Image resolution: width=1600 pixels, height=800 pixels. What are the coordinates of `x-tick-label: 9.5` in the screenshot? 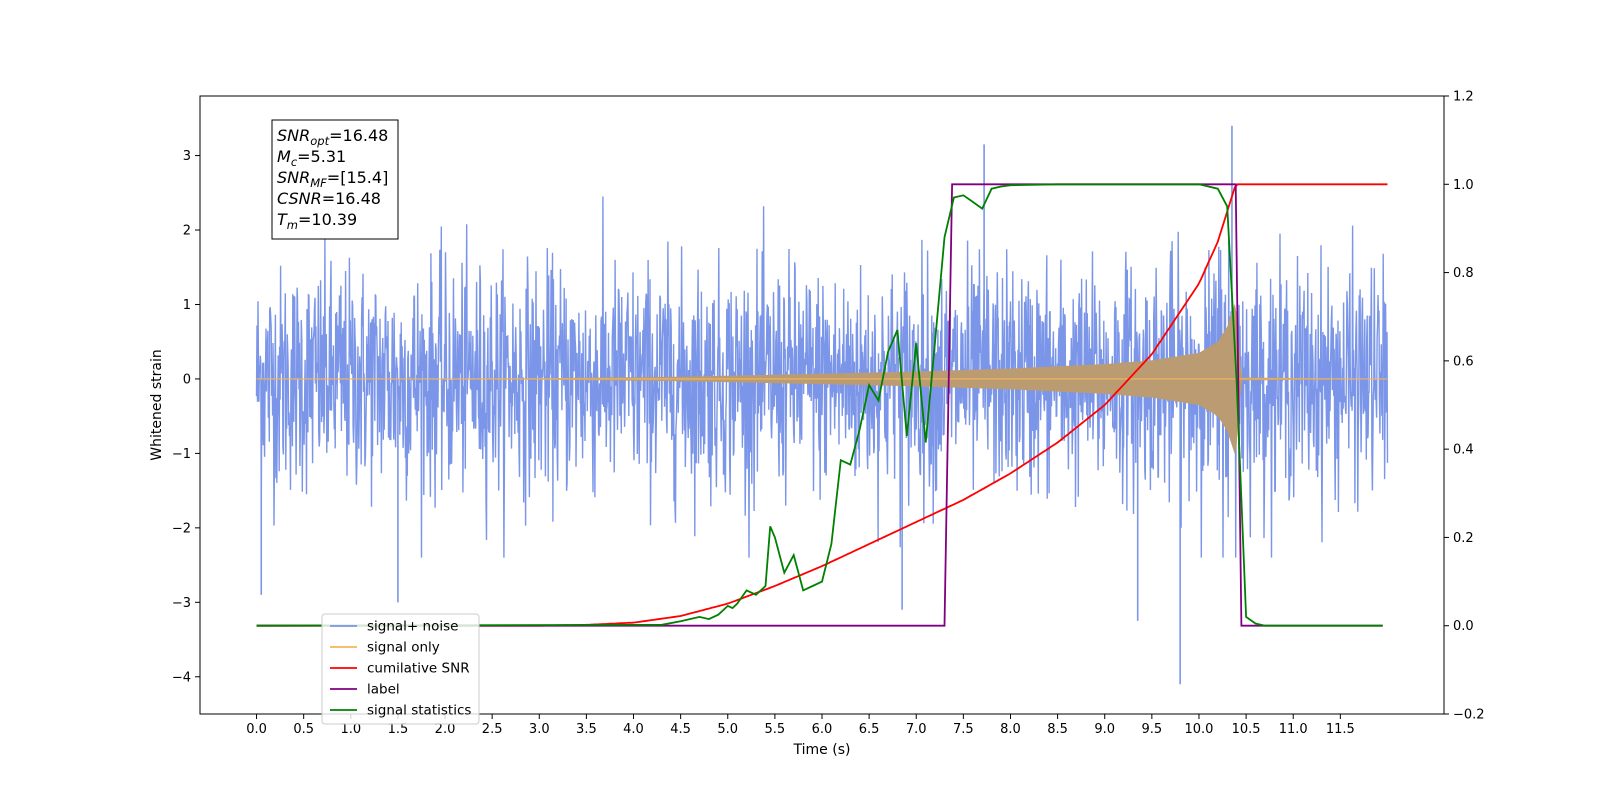 It's located at (1152, 729).